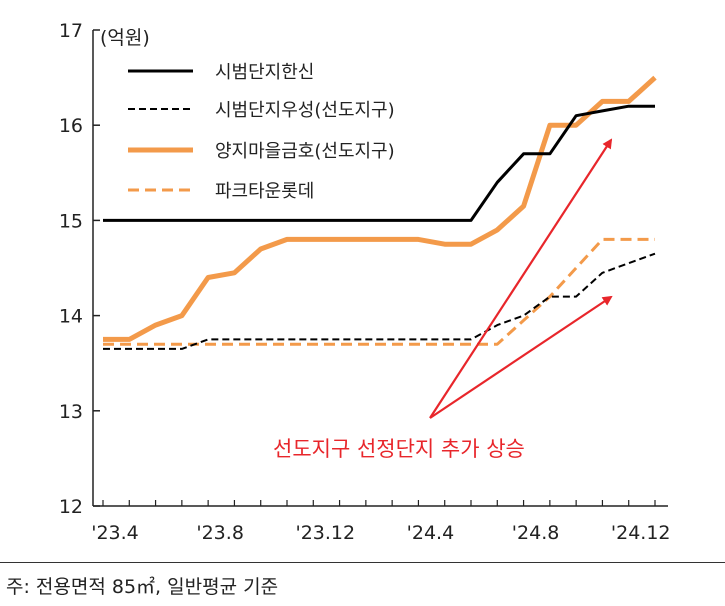 This screenshot has width=725, height=606. What do you see at coordinates (71, 317) in the screenshot?
I see `y-tick-label: 14` at bounding box center [71, 317].